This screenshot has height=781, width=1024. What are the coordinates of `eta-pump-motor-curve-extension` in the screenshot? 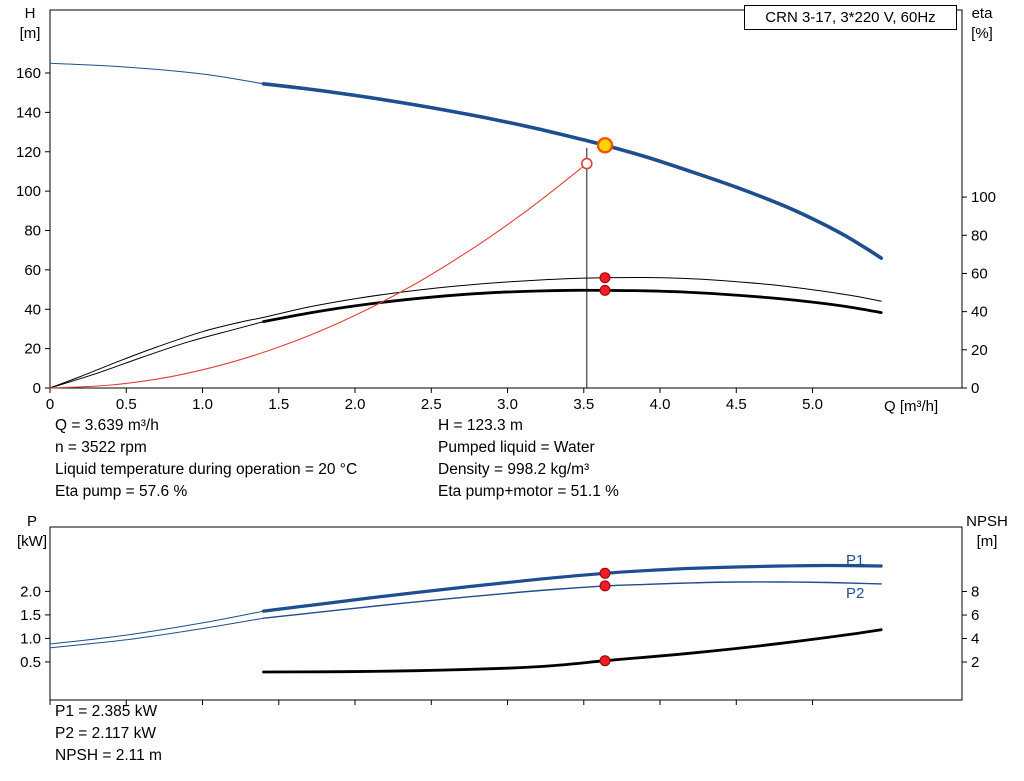 It's located at (156, 355).